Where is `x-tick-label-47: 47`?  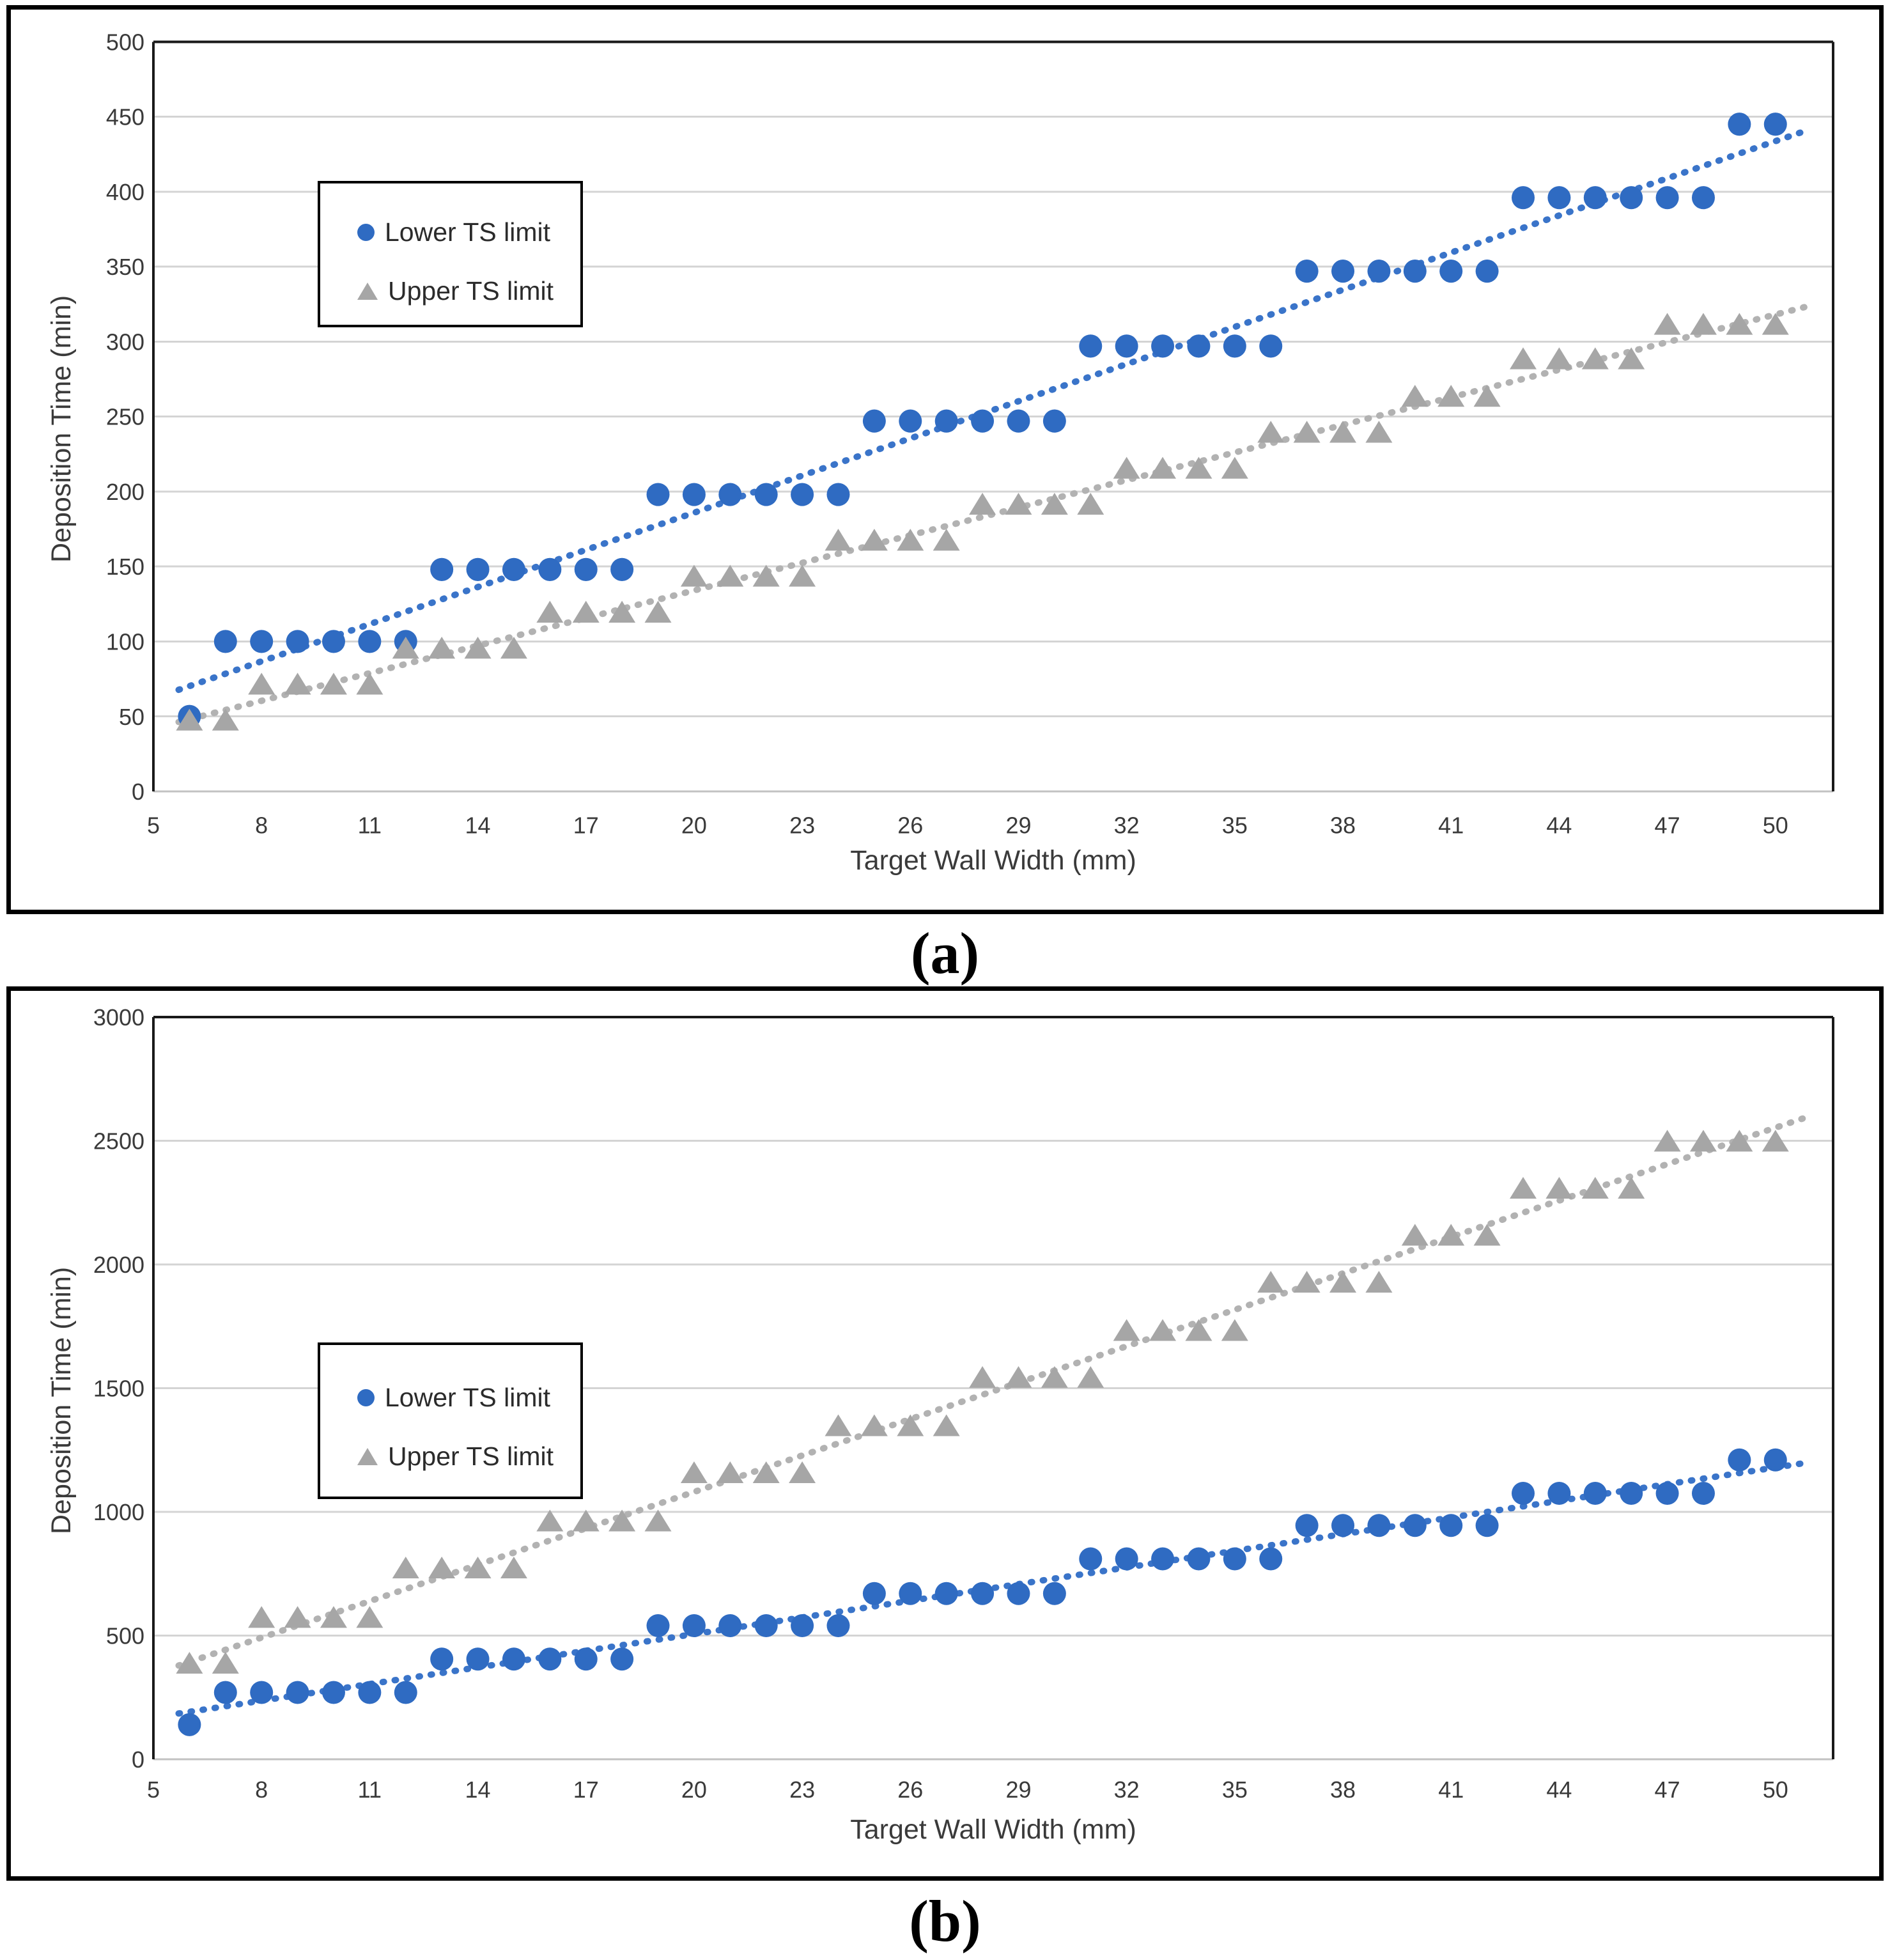 x-tick-label-47: 47 is located at coordinates (1667, 825).